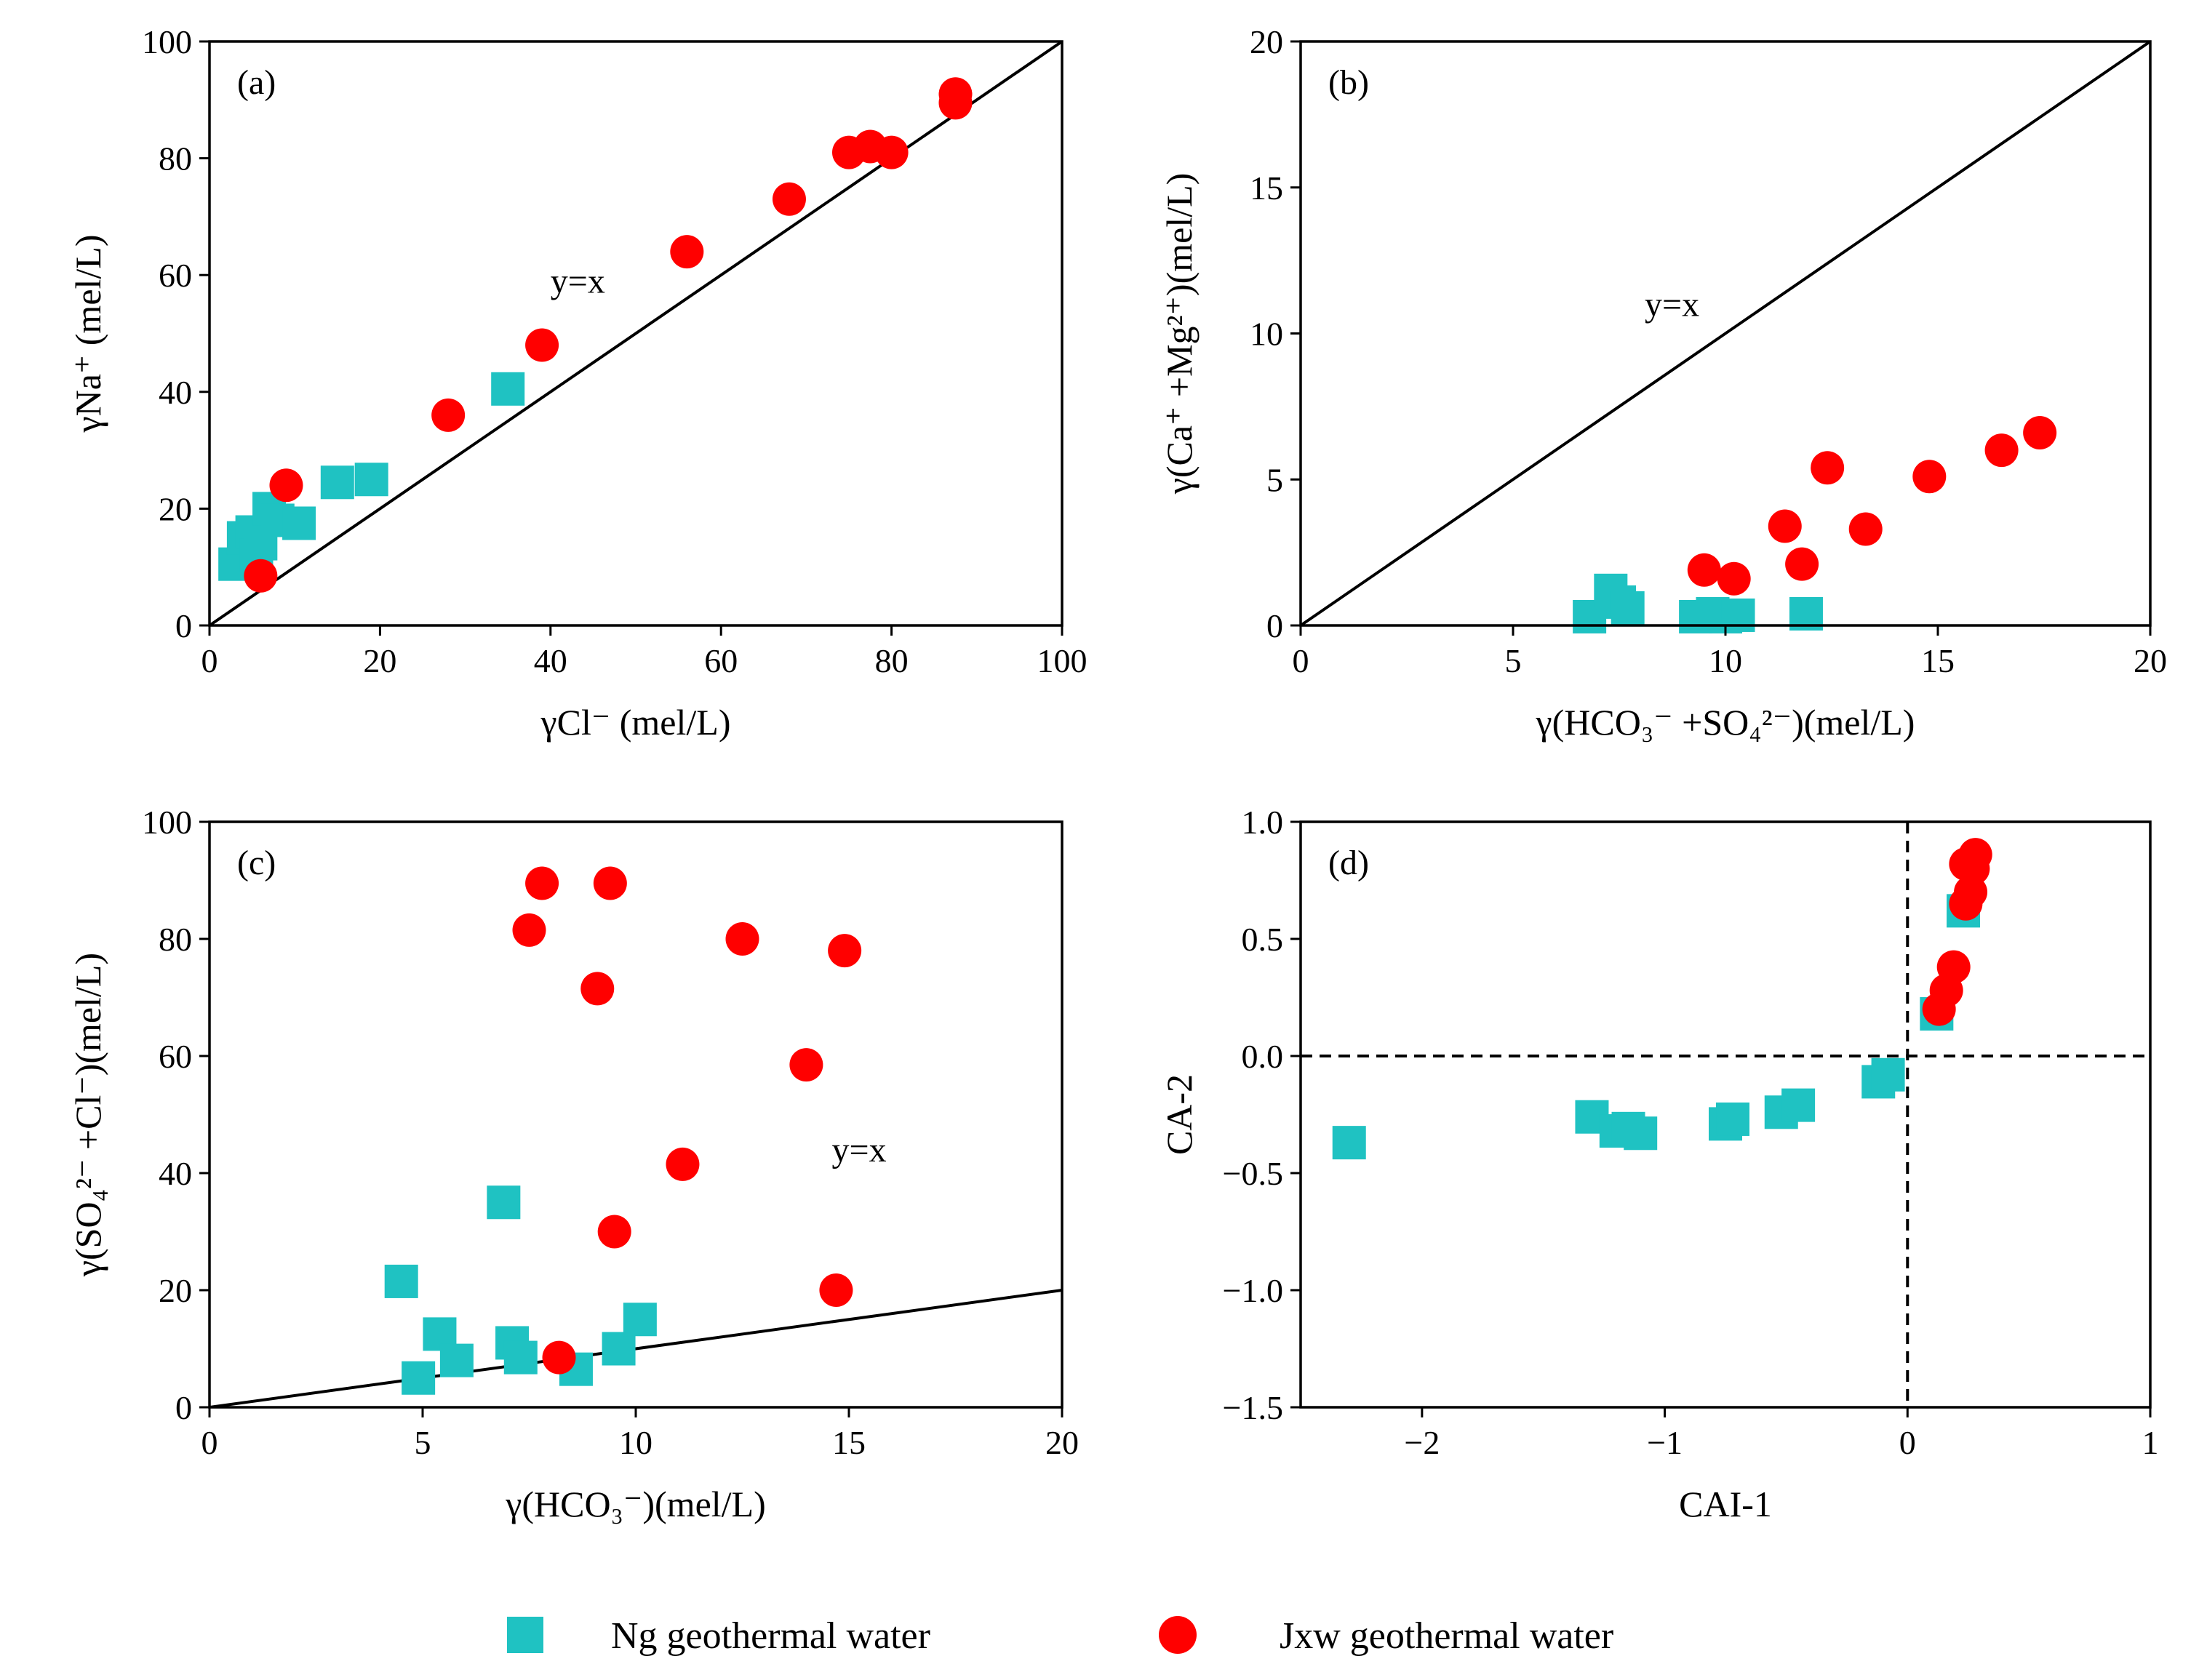 Image resolution: width=2191 pixels, height=1680 pixels. What do you see at coordinates (1725, 722) in the screenshot?
I see `x-axis-label-b: γ(HCO₃⁻ +SO₄²⁻)(mel/L)` at bounding box center [1725, 722].